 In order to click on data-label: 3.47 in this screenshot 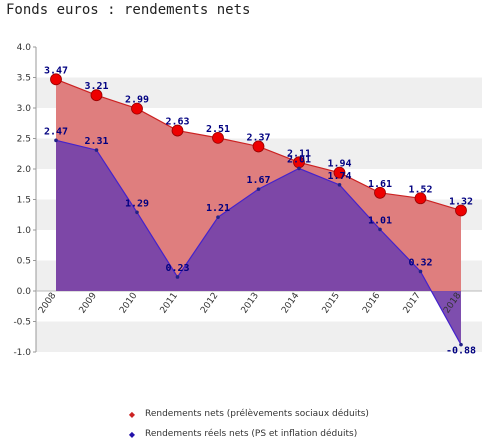, I will do `click(56, 70)`.